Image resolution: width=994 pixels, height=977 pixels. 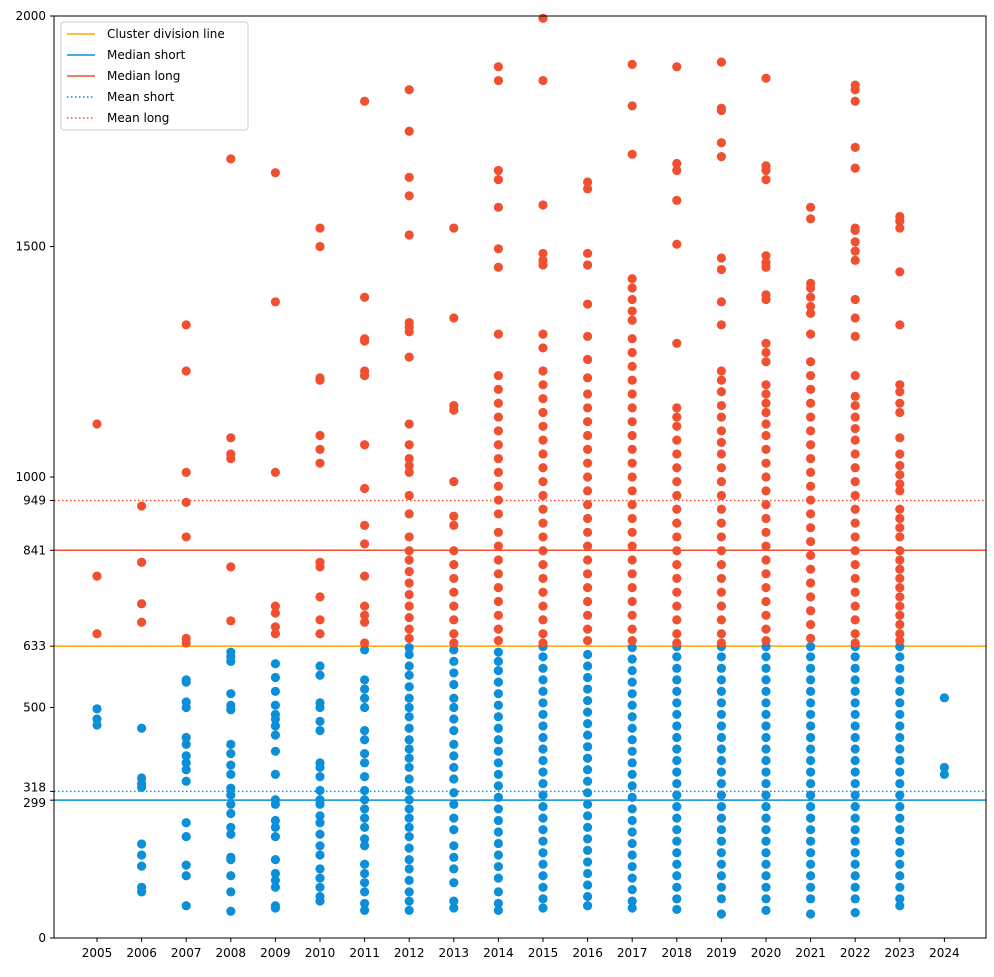 What do you see at coordinates (34, 477) in the screenshot?
I see `y-axis: 0 299 318 500 633 841 949 1000 1500 2000` at bounding box center [34, 477].